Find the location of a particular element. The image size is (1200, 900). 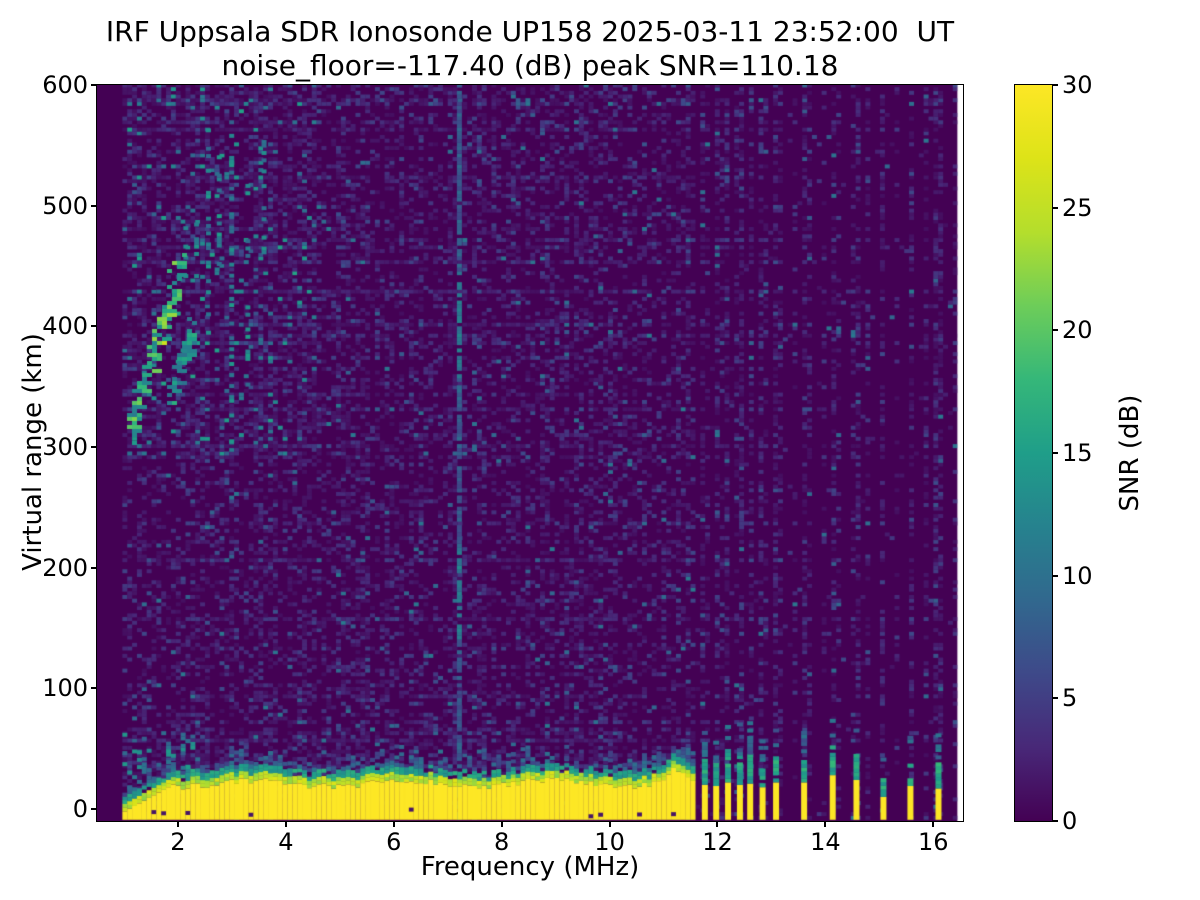

y-tick-label: 100 is located at coordinates (65, 688).